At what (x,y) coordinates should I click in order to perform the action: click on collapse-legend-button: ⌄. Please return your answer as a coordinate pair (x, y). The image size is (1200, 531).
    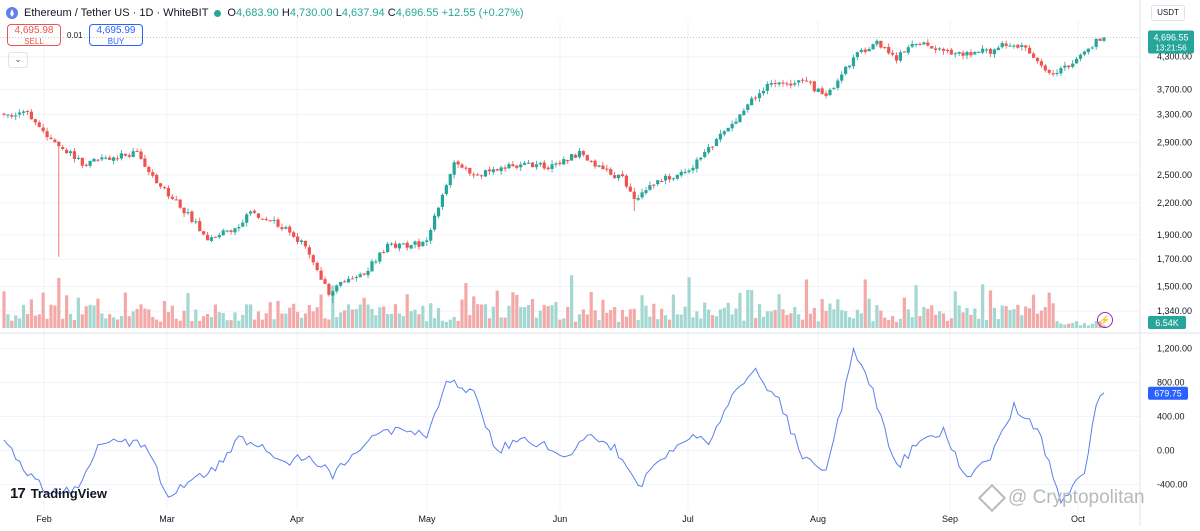
    Looking at the image, I should click on (18, 60).